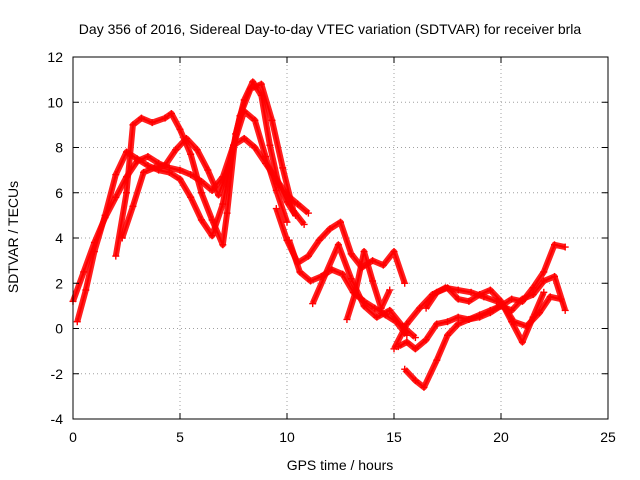 The height and width of the screenshot is (480, 640). What do you see at coordinates (55, 102) in the screenshot?
I see `y-tick-label: 10` at bounding box center [55, 102].